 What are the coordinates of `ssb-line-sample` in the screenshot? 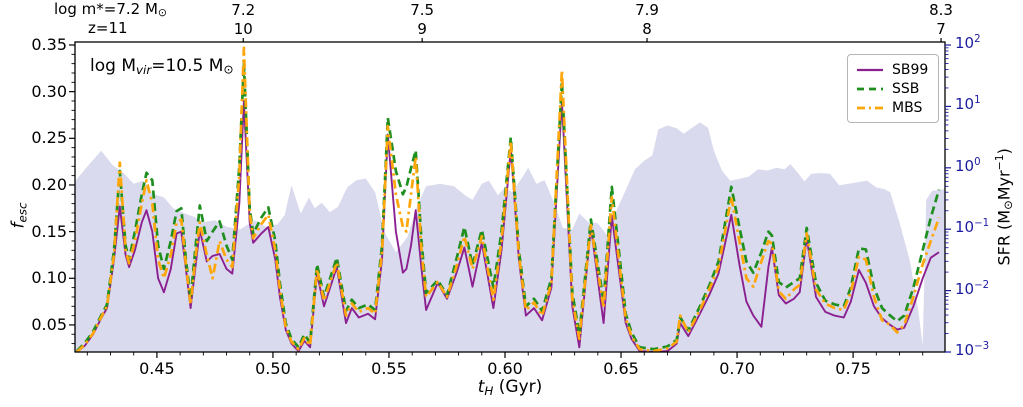 It's located at (870, 88).